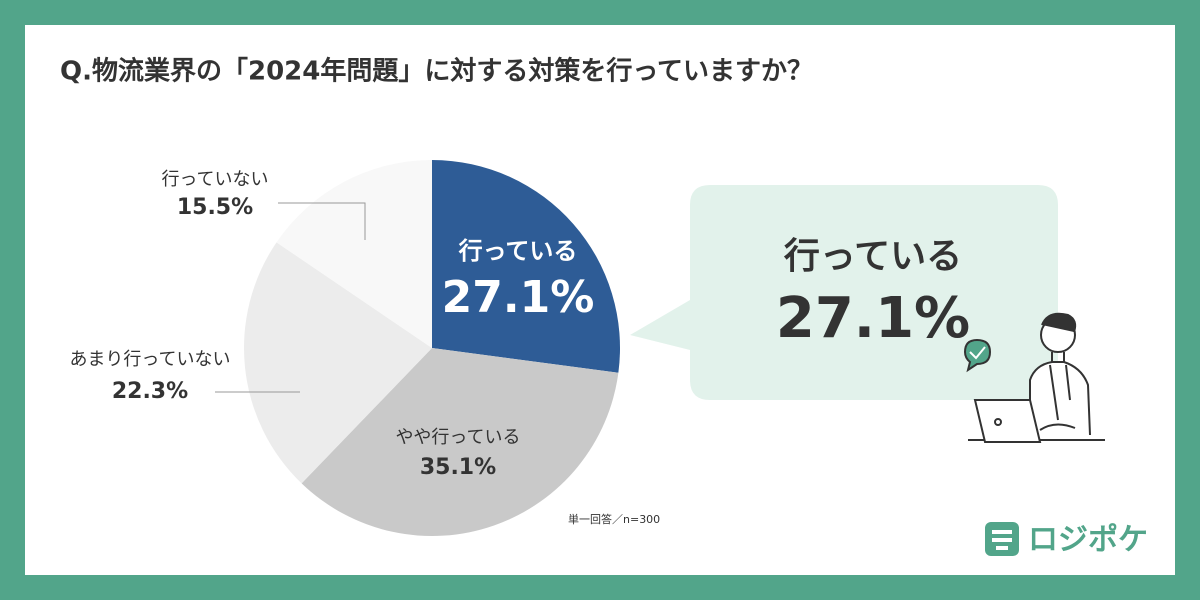  I want to click on slice-value: 27.1%, so click(518, 297).